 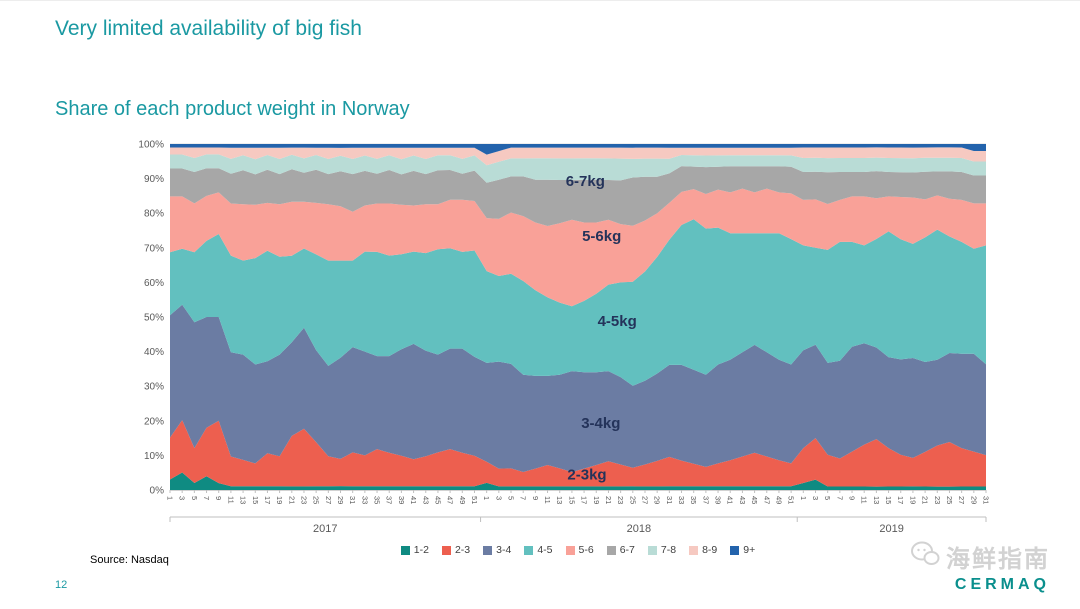 I want to click on year-label: 2019, so click(x=891, y=529).